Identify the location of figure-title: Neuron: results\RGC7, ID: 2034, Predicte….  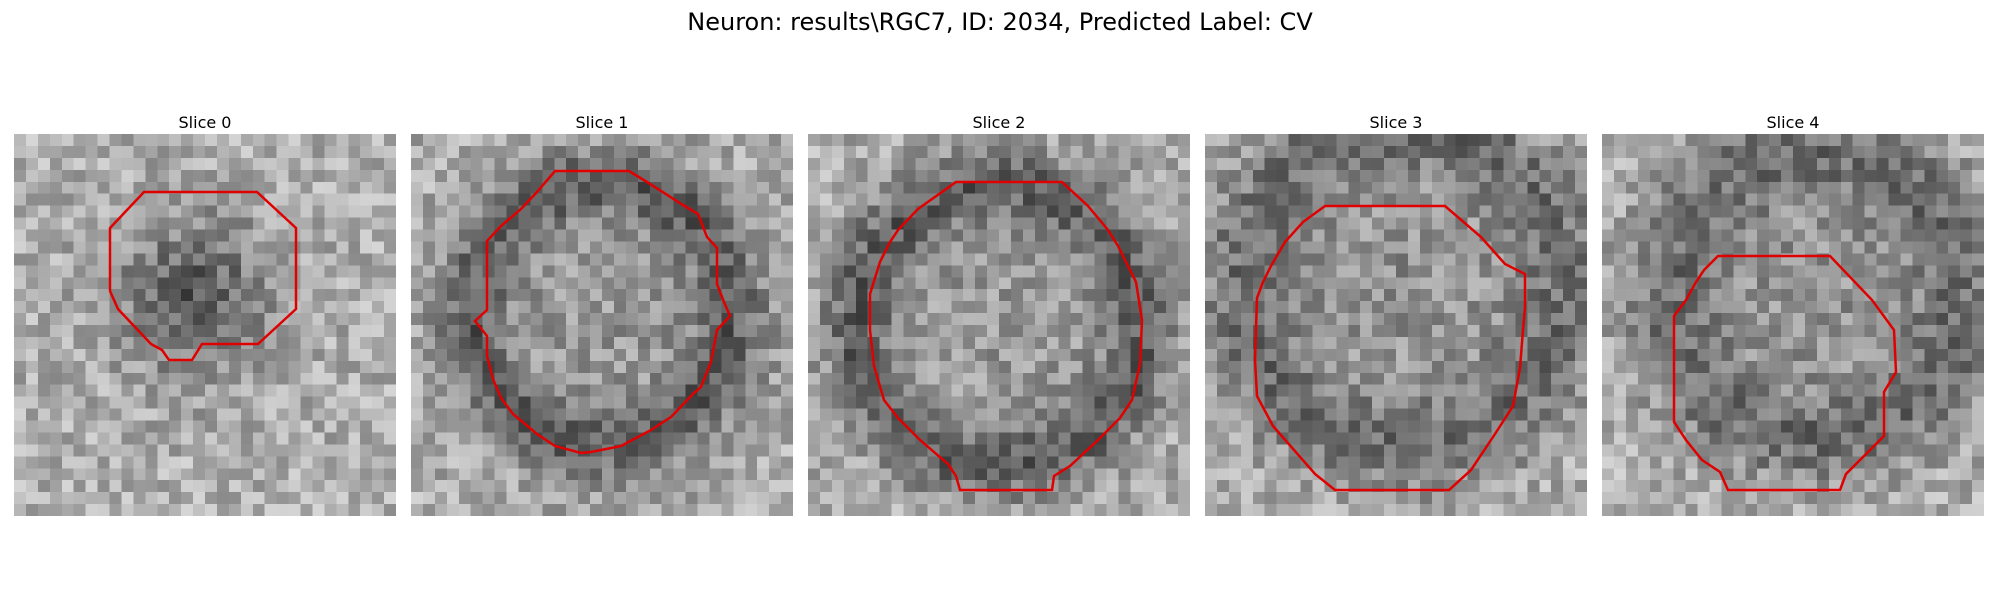
(1000, 22).